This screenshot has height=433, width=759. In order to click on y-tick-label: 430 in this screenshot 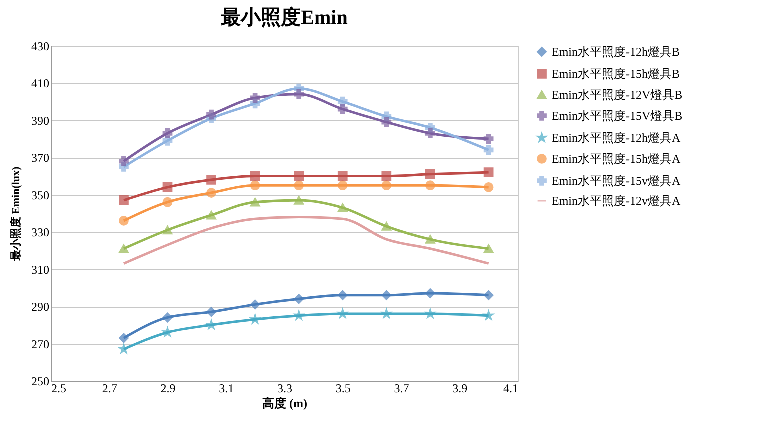, I will do `click(41, 47)`.